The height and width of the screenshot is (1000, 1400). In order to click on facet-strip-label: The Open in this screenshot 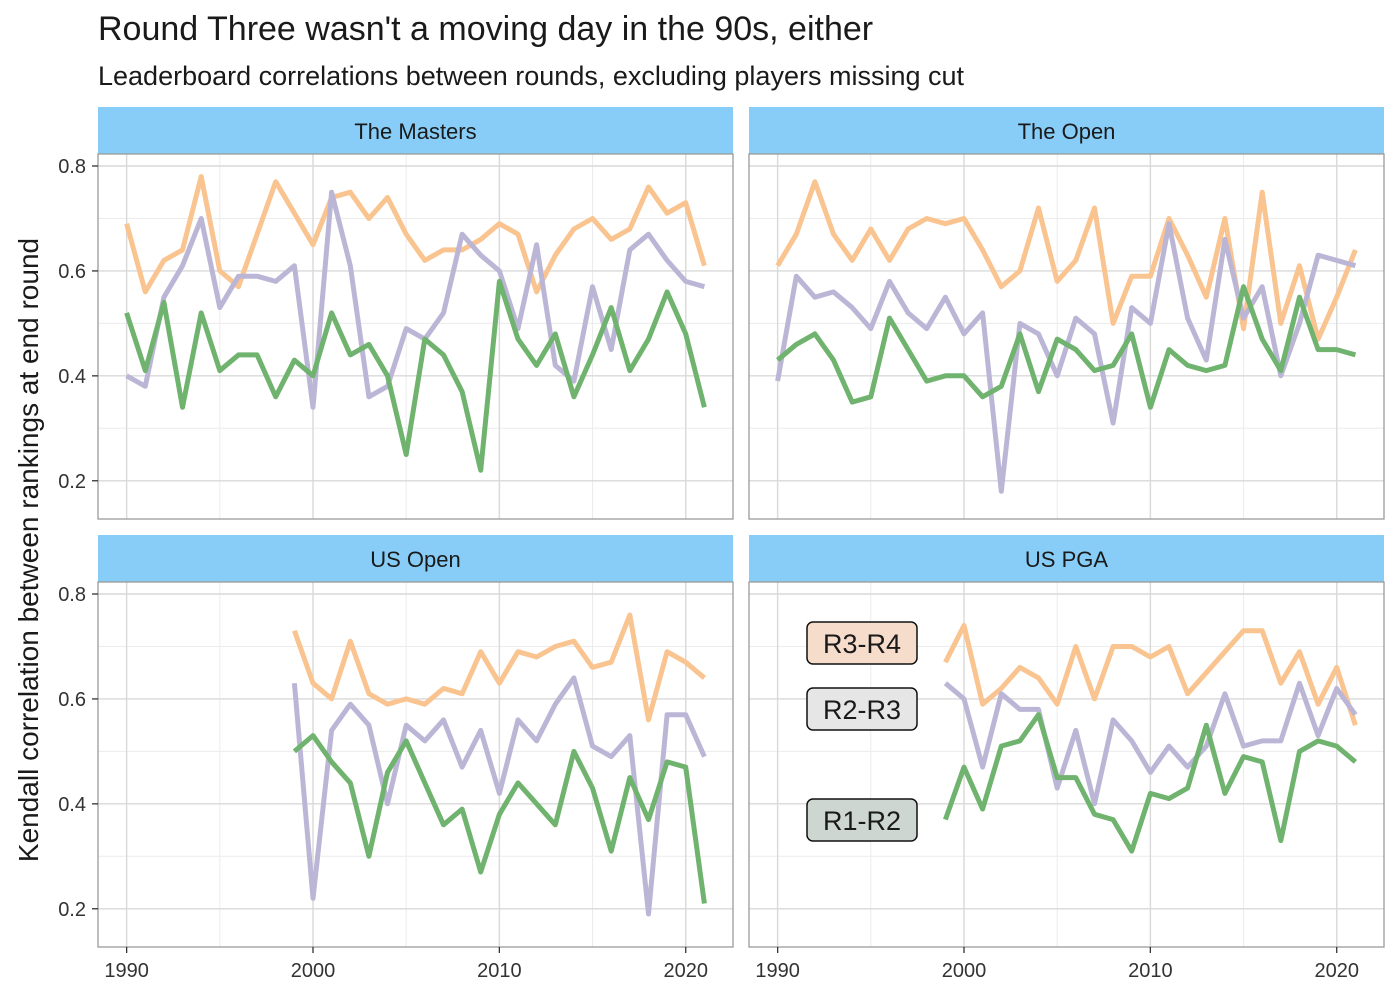, I will do `click(1067, 131)`.